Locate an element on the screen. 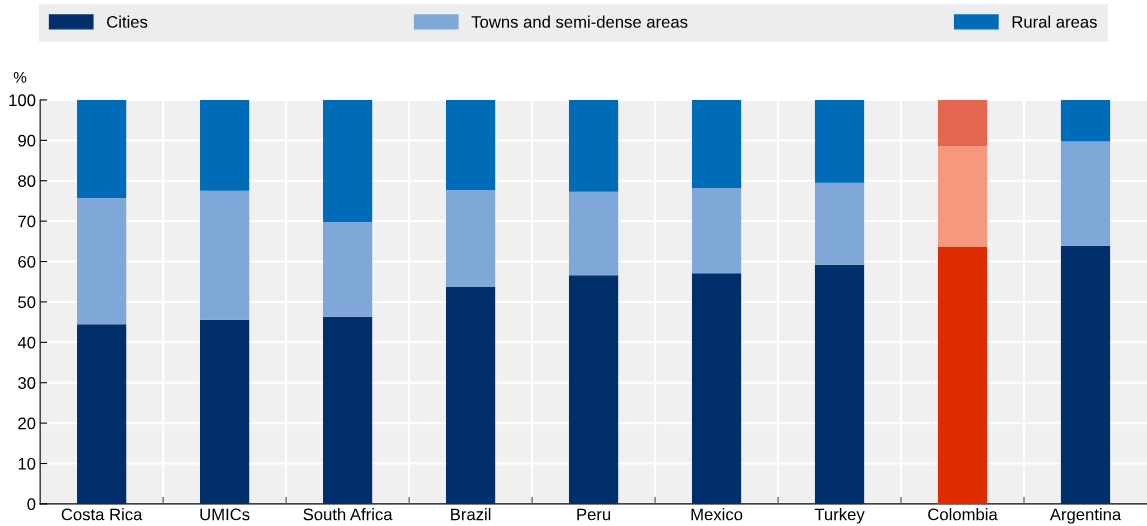  x-tick-label: Turkey is located at coordinates (839, 516).